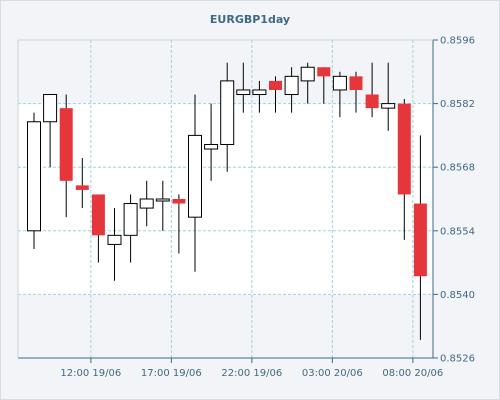  What do you see at coordinates (171, 373) in the screenshot?
I see `x-tick-label: 17:00 19/06` at bounding box center [171, 373].